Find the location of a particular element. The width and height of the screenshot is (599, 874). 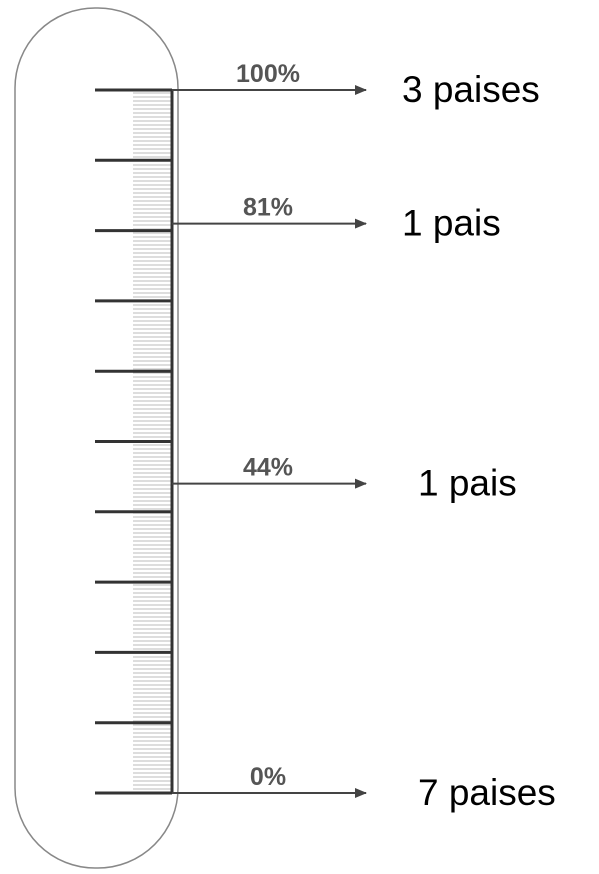

value-label: 81% is located at coordinates (268, 208).